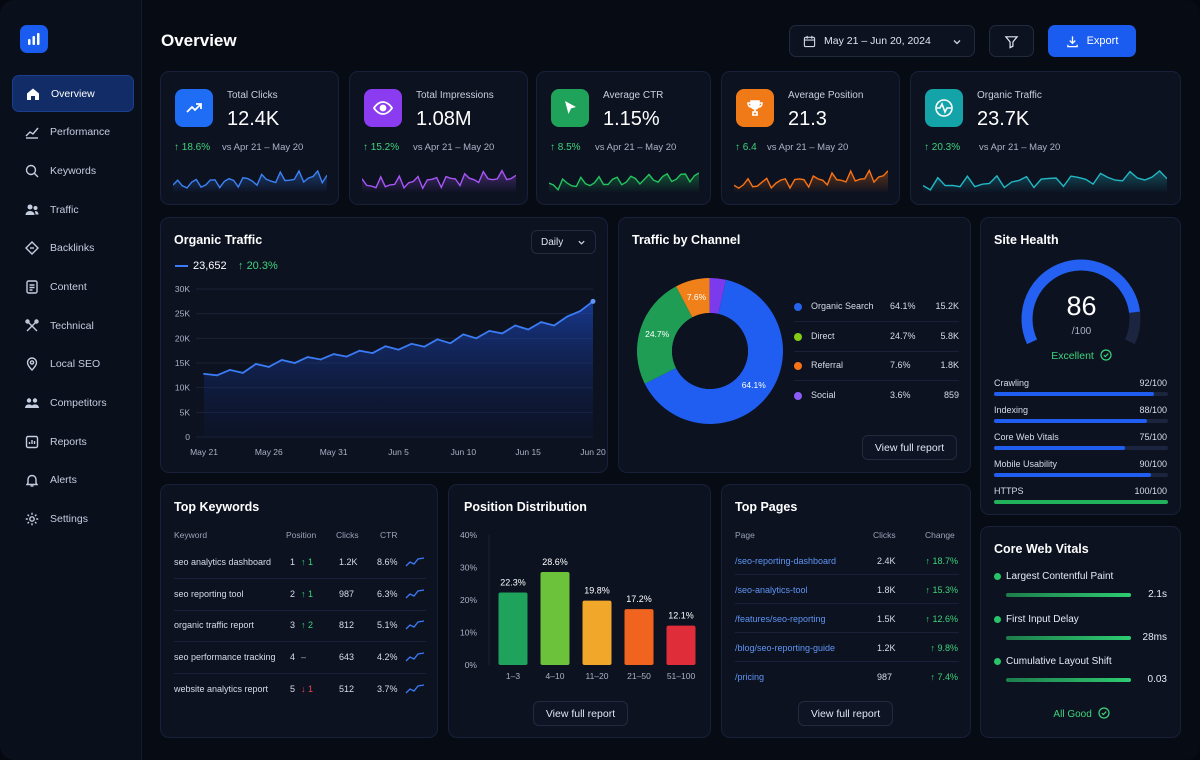 This screenshot has height=760, width=1200. I want to click on sidebar-item-keywords: Keywords, so click(73, 170).